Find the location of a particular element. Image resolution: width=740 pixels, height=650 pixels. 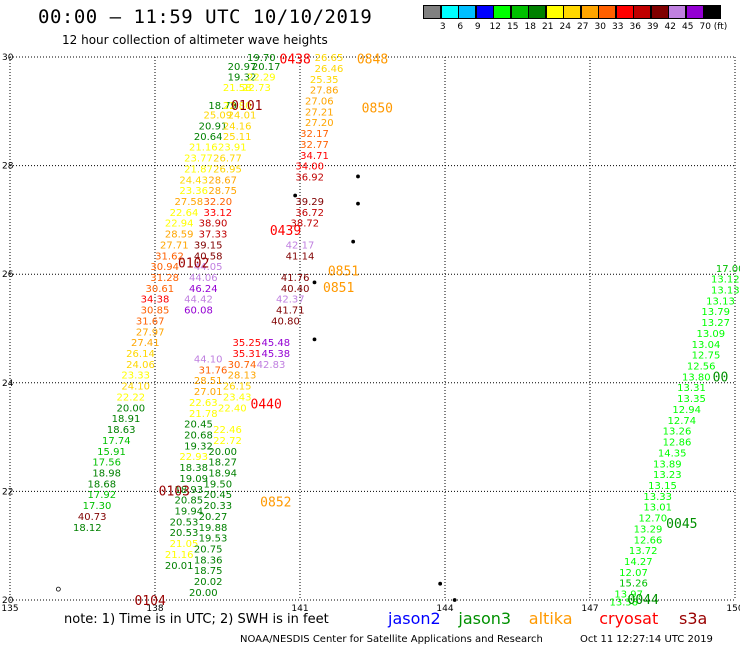

wave-height-value: 20.45 is located at coordinates (218, 495).